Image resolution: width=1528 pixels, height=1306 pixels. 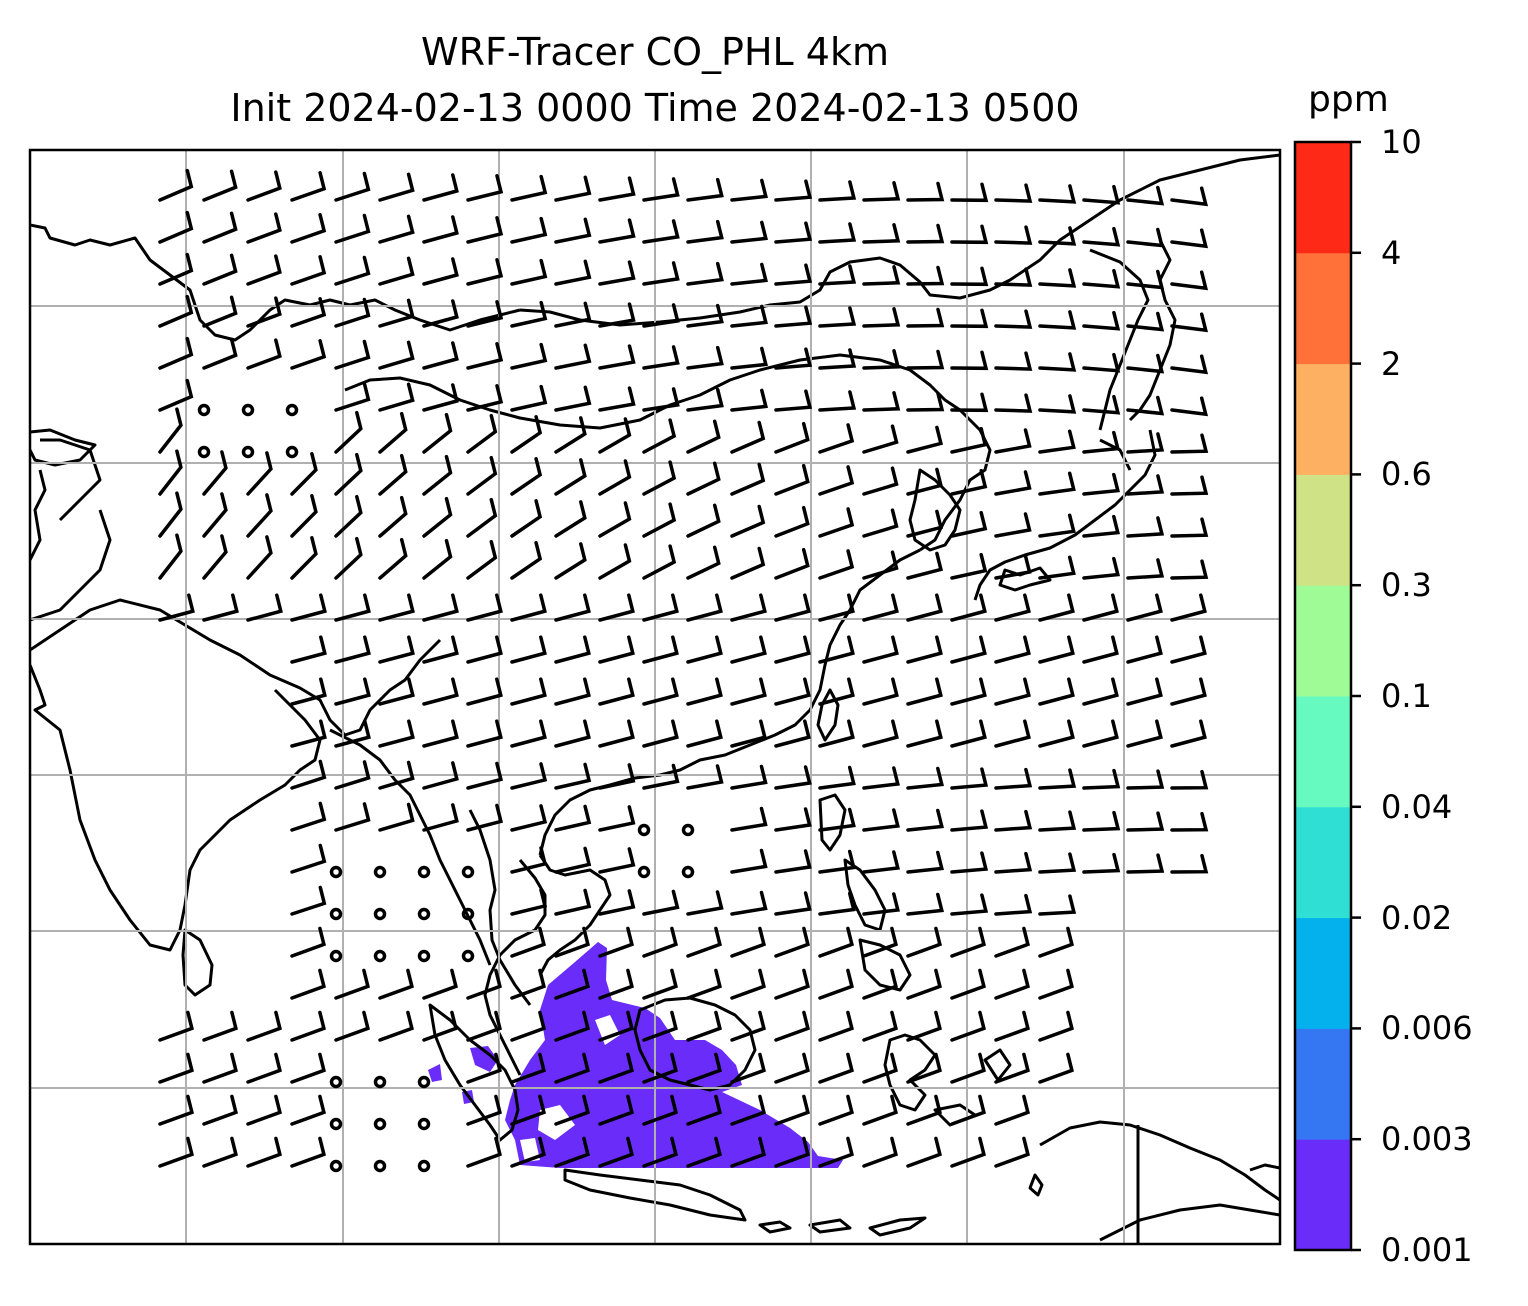 What do you see at coordinates (1391, 363) in the screenshot?
I see `colorbar-label: 2` at bounding box center [1391, 363].